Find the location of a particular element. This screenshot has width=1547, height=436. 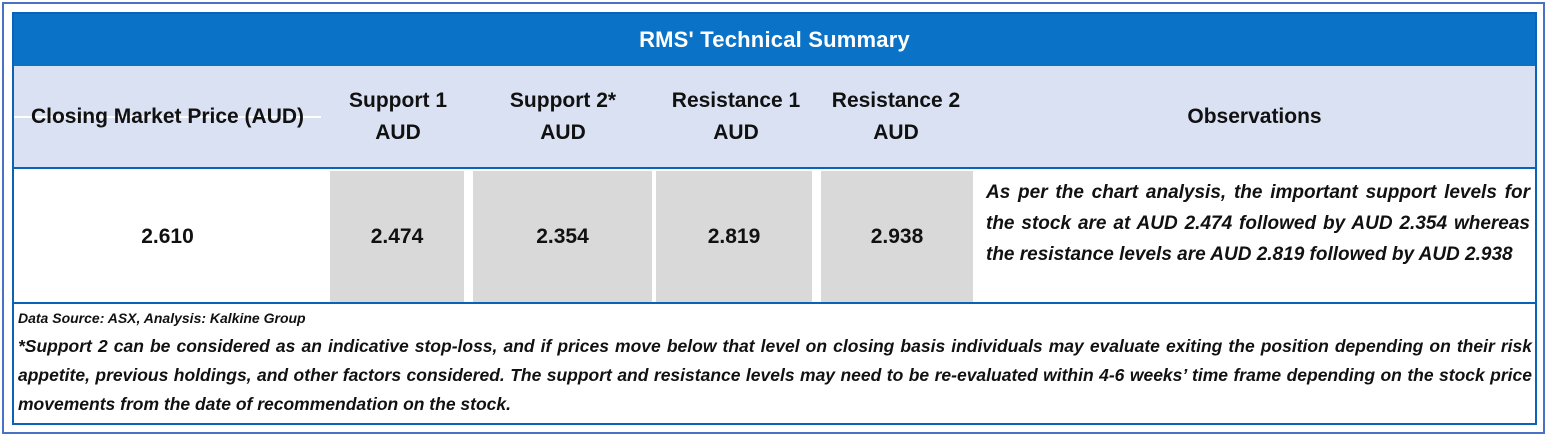

header-resistance-2: Resistance 2 AUD is located at coordinates (896, 116).